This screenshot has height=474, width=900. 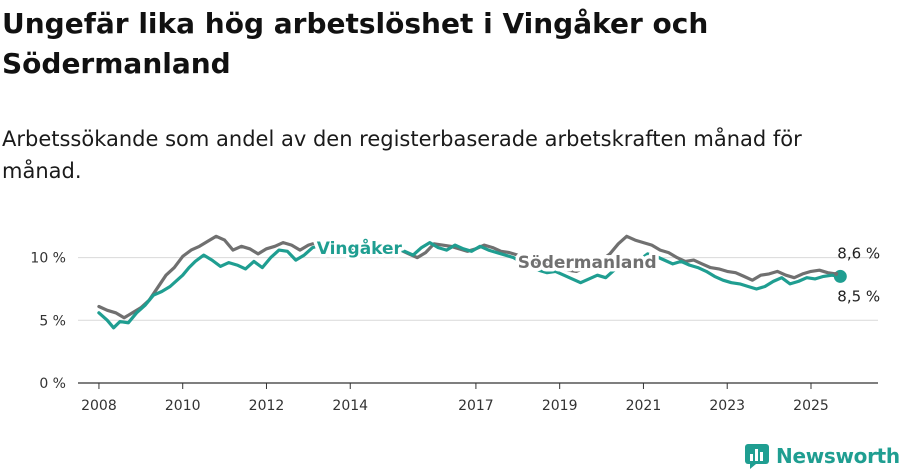 I want to click on y-tick-label: 0 %, so click(x=52, y=384).